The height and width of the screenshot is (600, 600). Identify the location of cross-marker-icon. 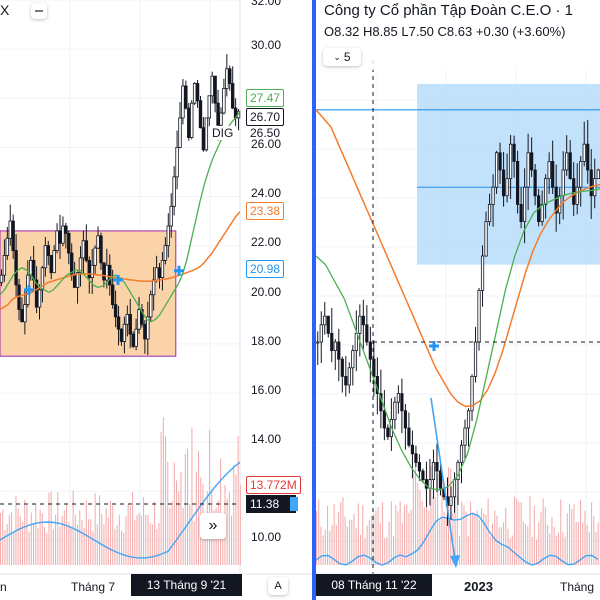
(29, 289).